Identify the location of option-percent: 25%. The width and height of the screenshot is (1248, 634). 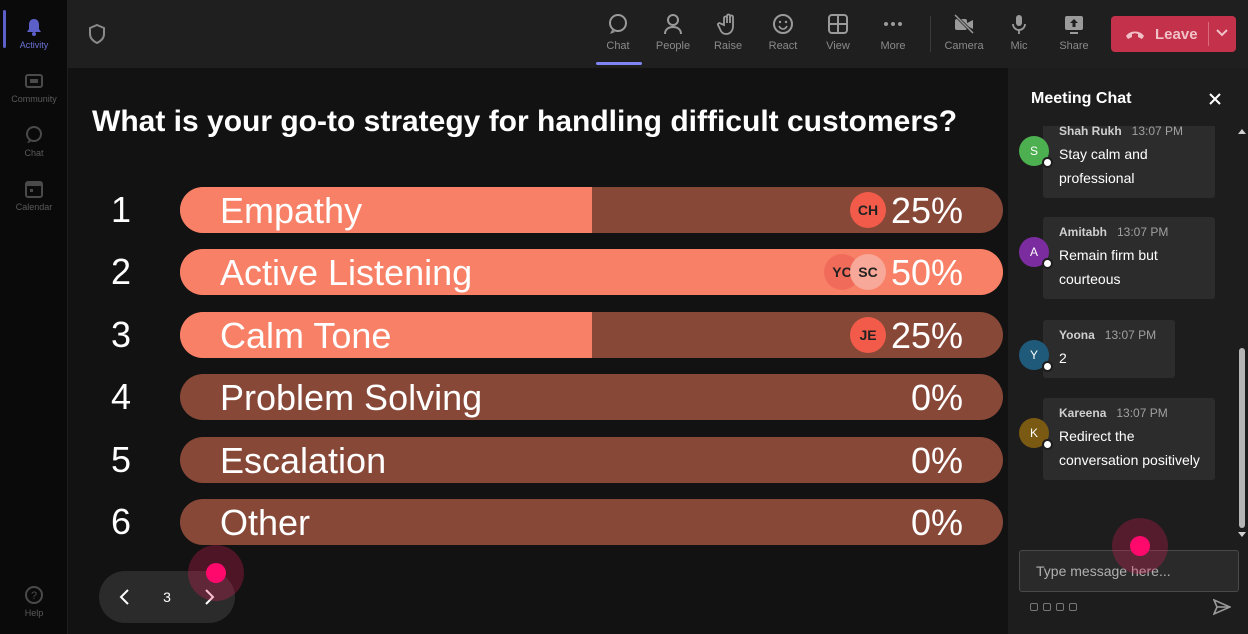
(926, 210).